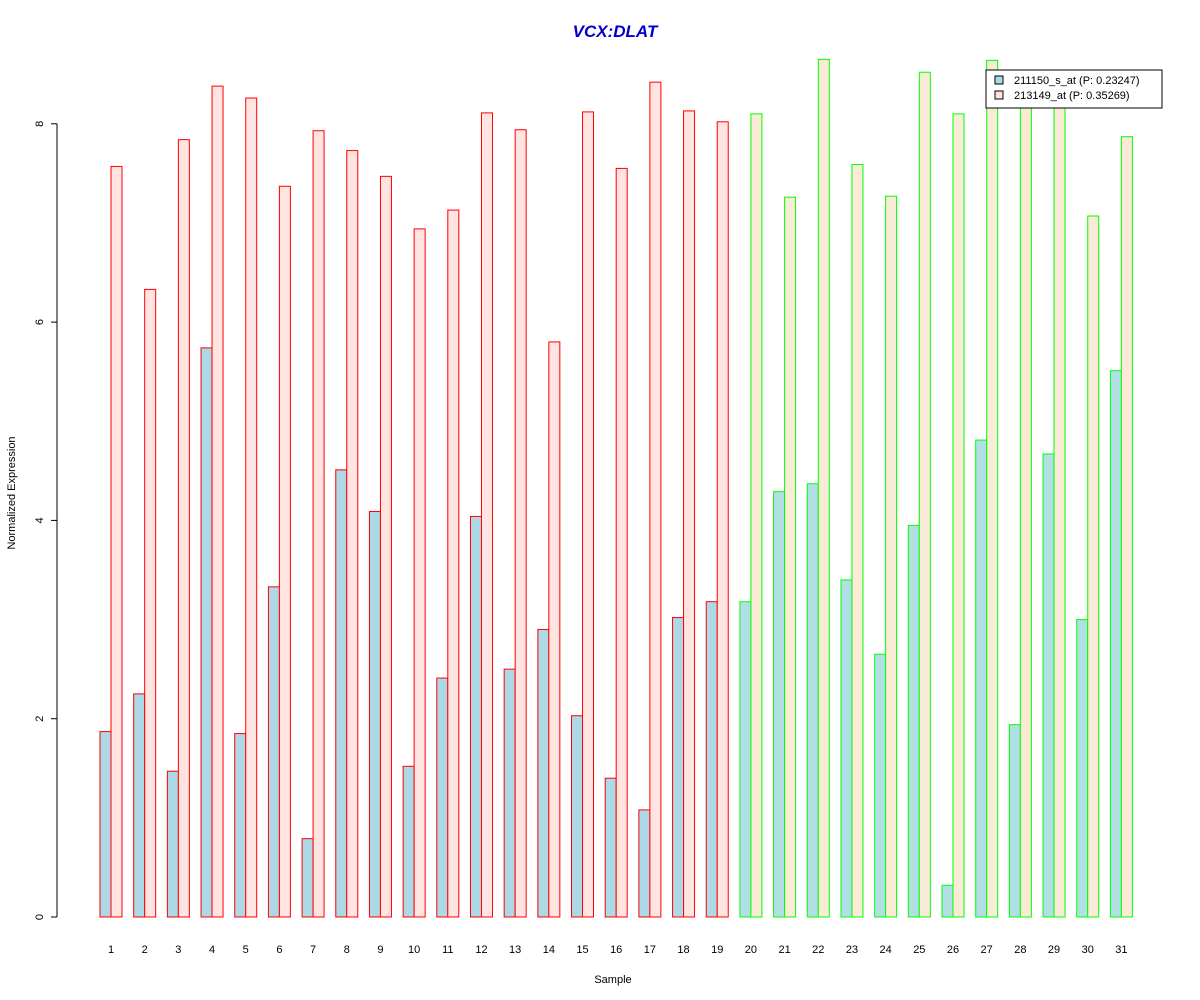 This screenshot has height=1000, width=1200. Describe the element at coordinates (1121, 950) in the screenshot. I see `x-tick-label: 31` at that location.